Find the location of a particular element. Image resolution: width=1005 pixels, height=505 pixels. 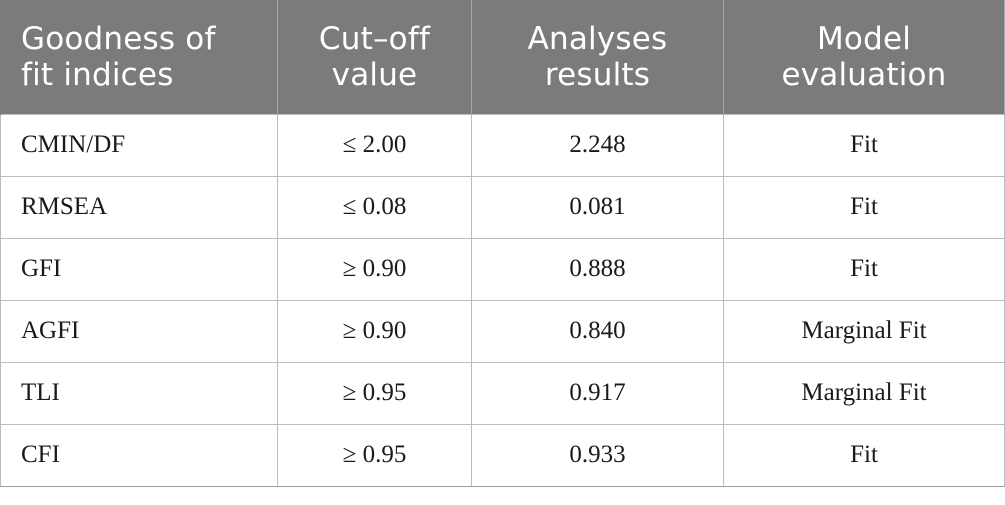

index-name-cell: GFI is located at coordinates (139, 269).